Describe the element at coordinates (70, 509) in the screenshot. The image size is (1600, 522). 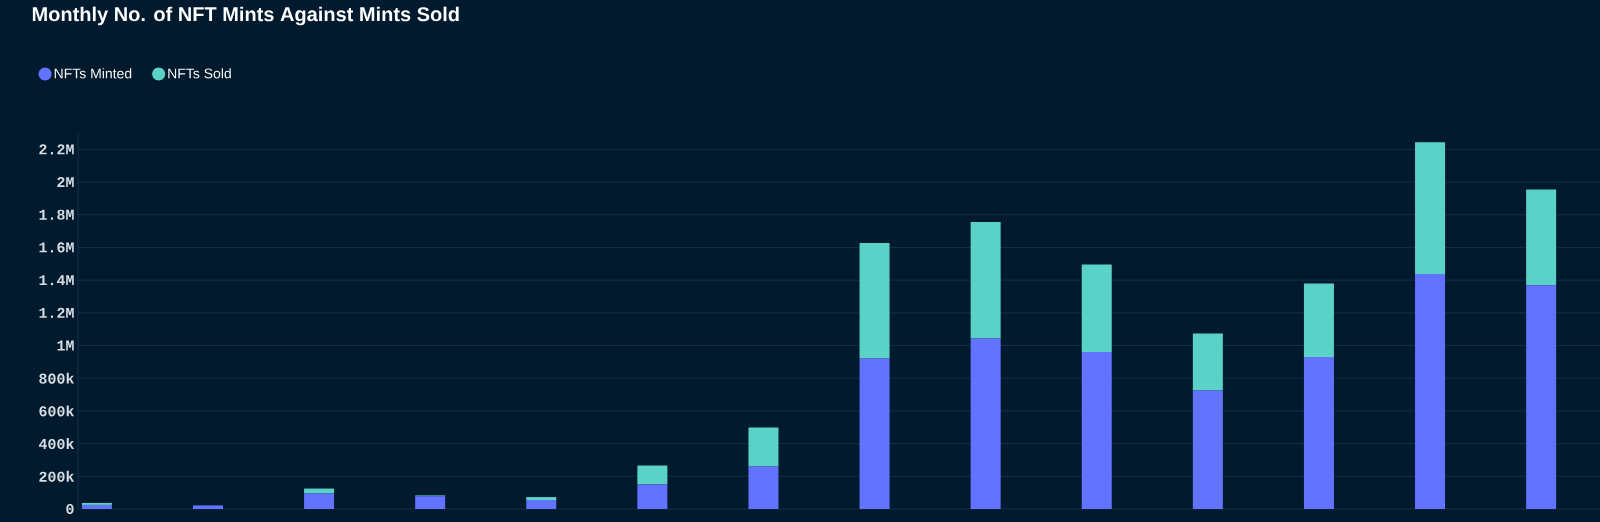
I see `y-tick-label: 0` at that location.